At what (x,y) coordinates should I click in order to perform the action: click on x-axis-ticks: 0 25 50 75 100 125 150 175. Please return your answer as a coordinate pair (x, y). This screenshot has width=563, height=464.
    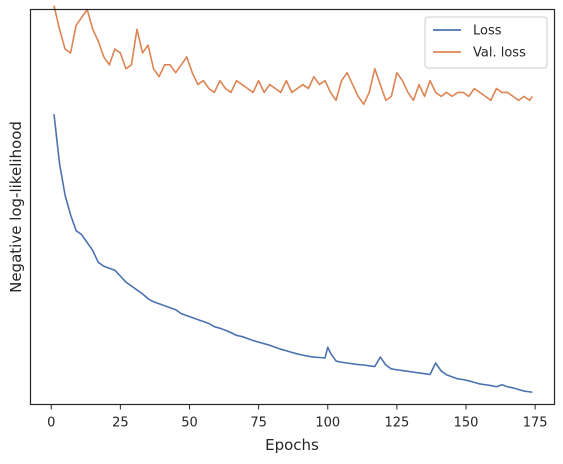
    Looking at the image, I should click on (297, 417).